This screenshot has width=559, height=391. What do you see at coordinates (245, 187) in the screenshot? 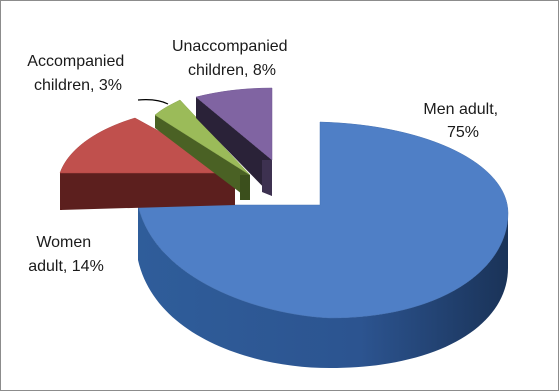
I see `pie-slice-accompanied-children-side2` at bounding box center [245, 187].